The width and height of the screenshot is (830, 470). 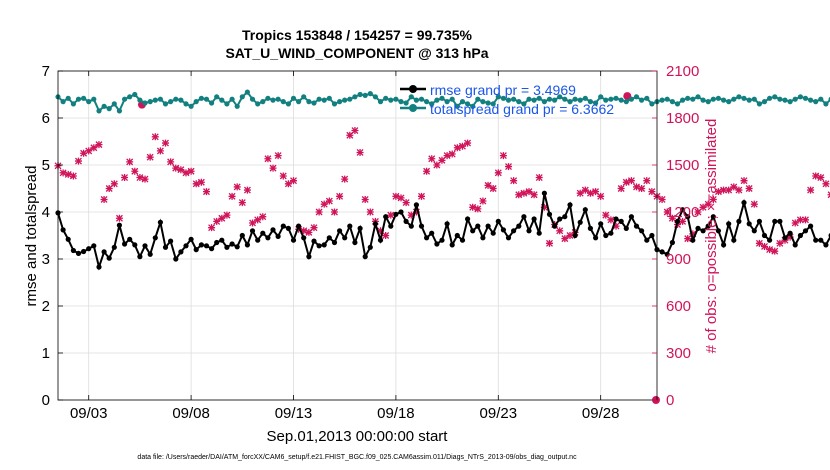 I want to click on legend-rmse-label: rmse grand pr = 3.4969, so click(x=503, y=90).